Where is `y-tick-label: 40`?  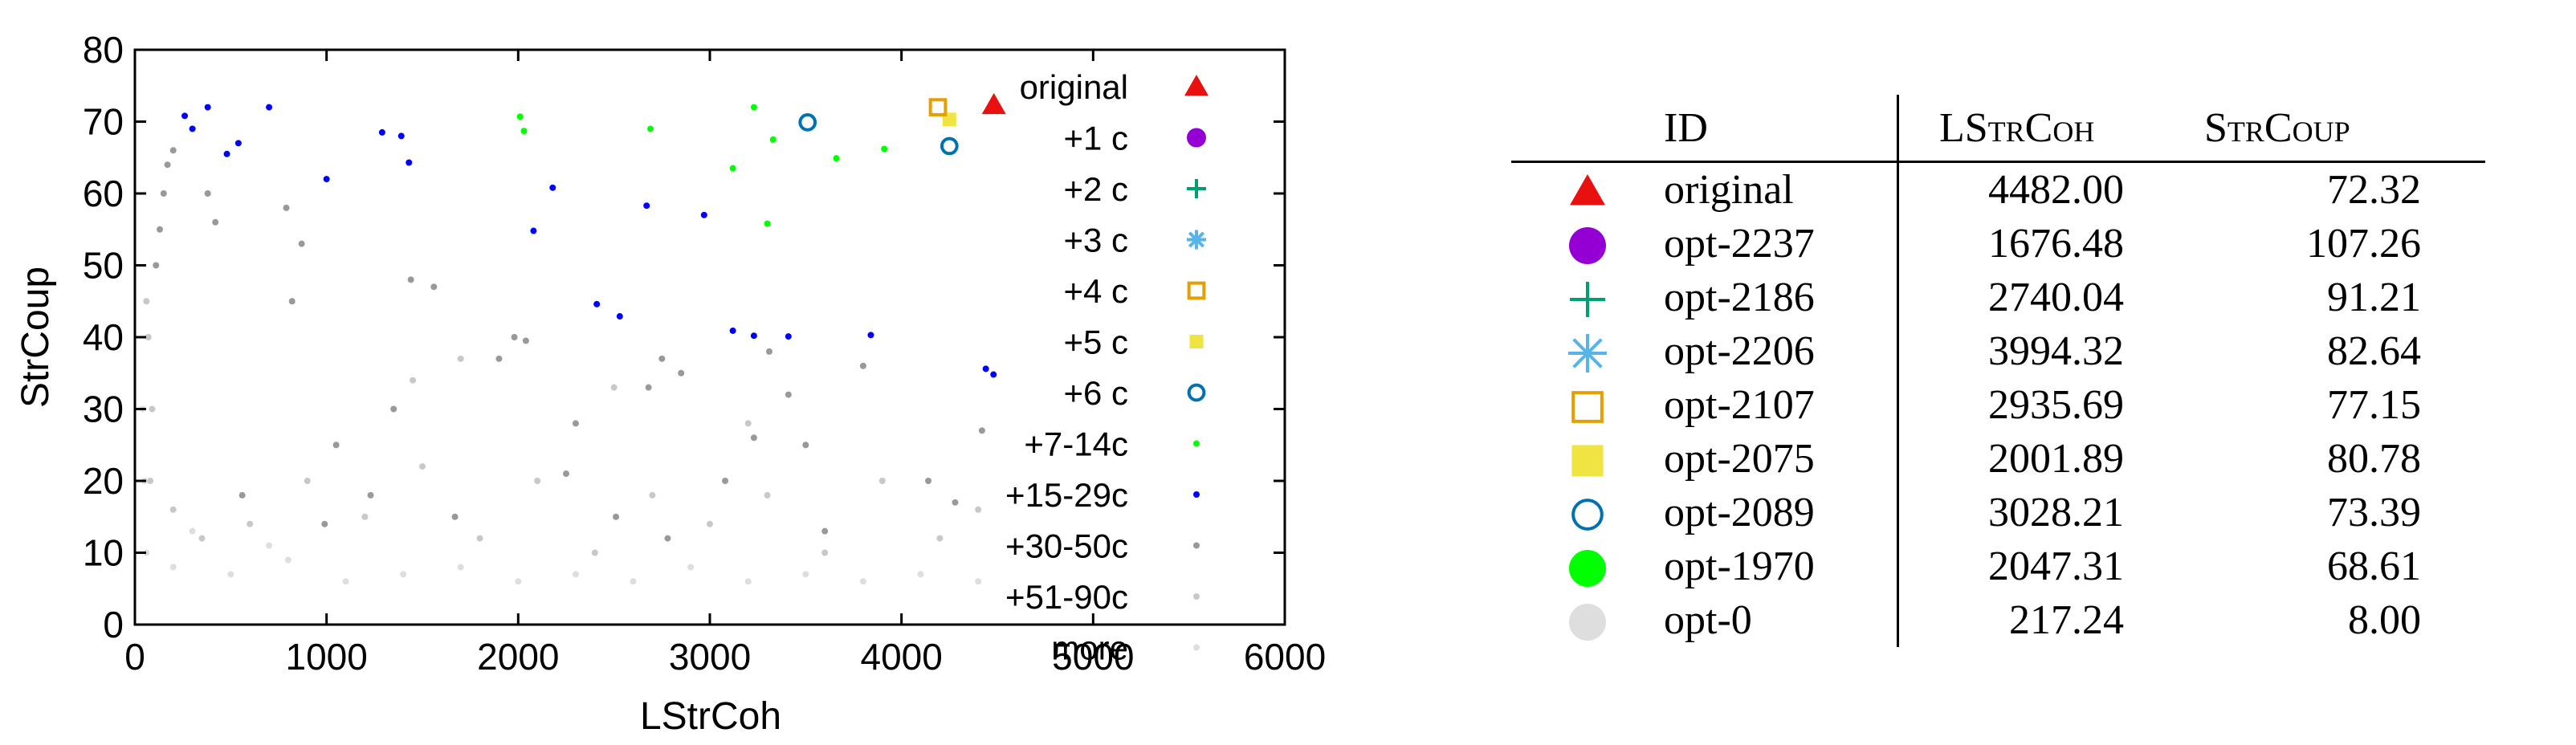
y-tick-label: 40 is located at coordinates (103, 337).